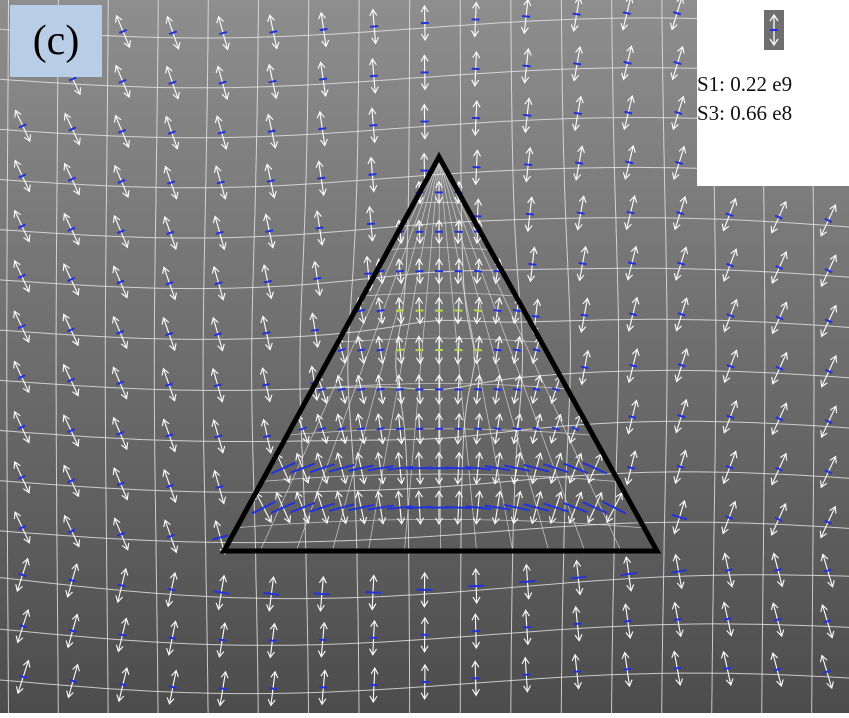 The height and width of the screenshot is (718, 849). What do you see at coordinates (744, 84) in the screenshot?
I see `legend-s1-value: S1: 0.22 e9` at bounding box center [744, 84].